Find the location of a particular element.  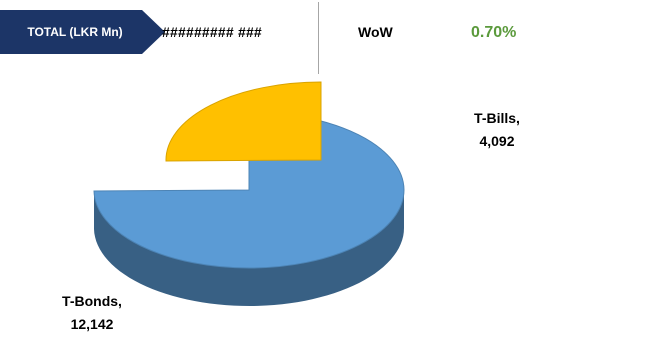

slice-label-value: 12,142 is located at coordinates (92, 324).